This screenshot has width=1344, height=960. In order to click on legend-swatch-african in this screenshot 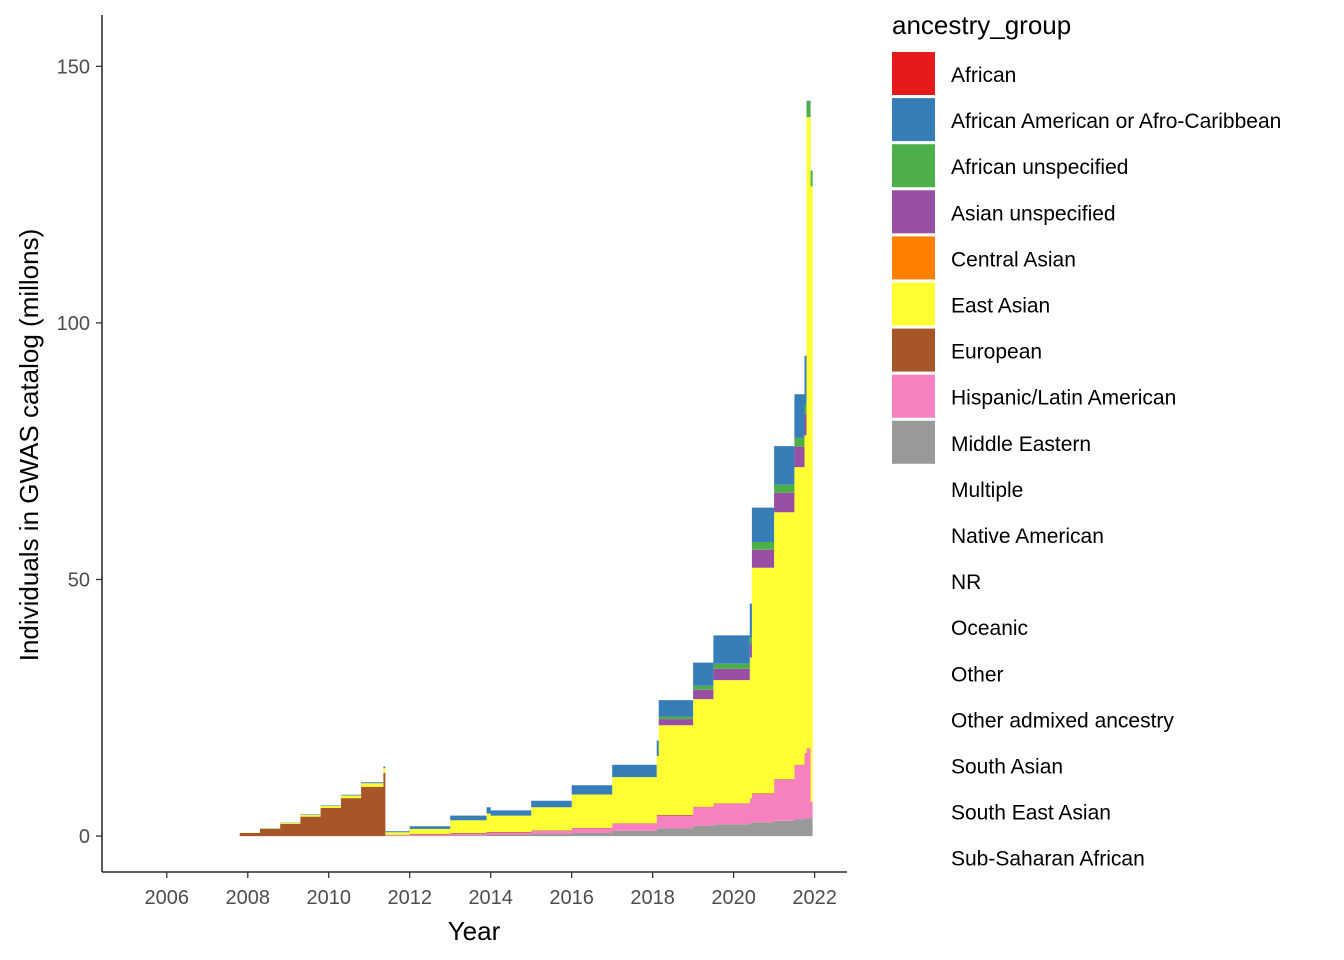, I will do `click(913, 73)`.